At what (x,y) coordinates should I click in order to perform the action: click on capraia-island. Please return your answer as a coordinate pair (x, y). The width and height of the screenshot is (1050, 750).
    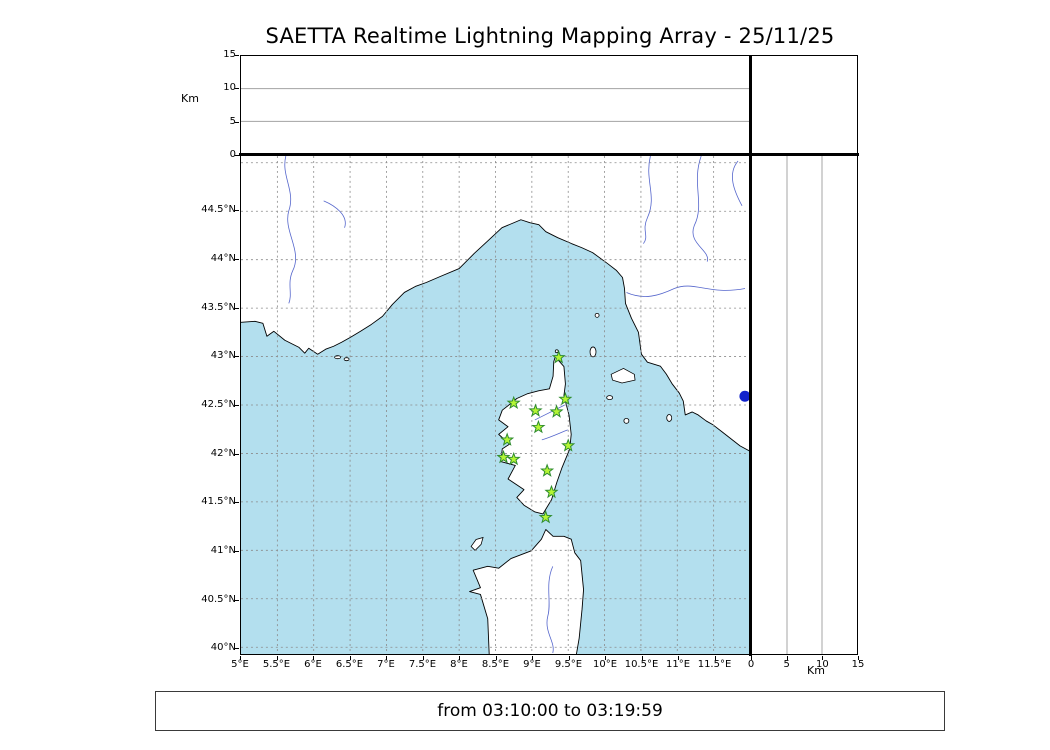
    Looking at the image, I should click on (593, 352).